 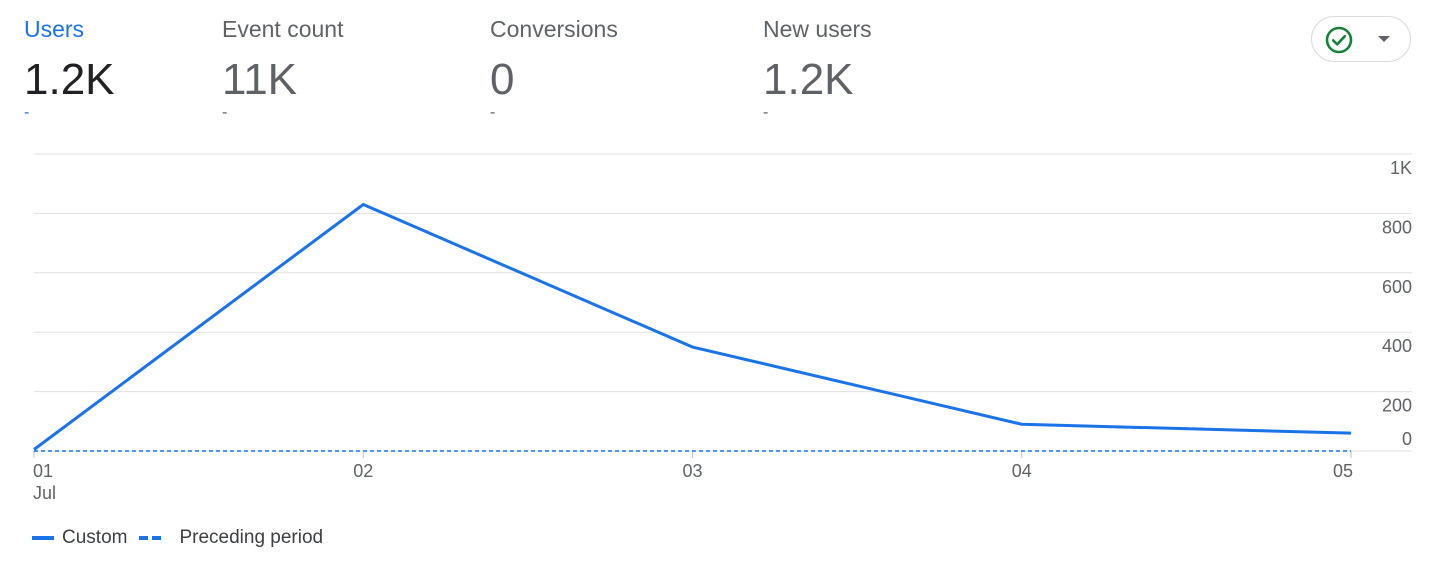 I want to click on x-tick-label: 02, so click(x=363, y=471).